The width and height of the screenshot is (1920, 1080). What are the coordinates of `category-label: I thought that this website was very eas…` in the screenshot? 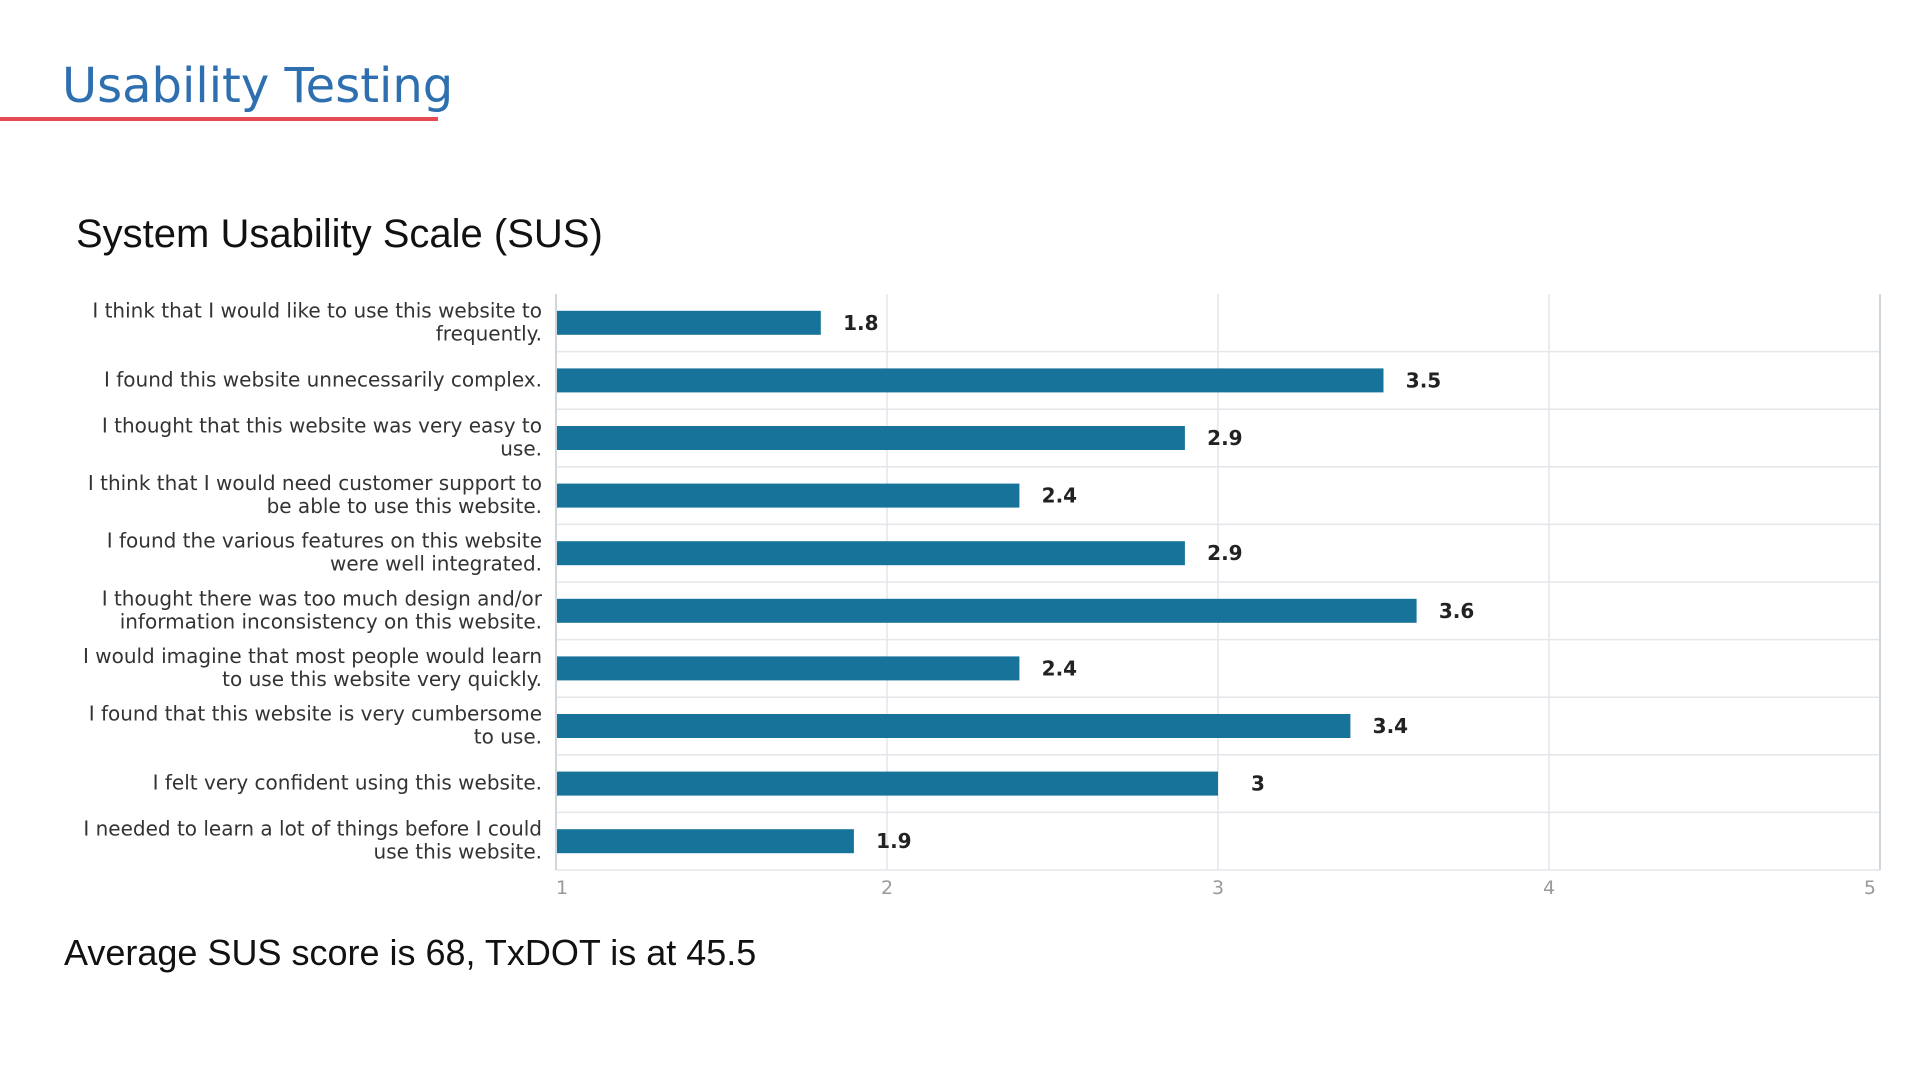 It's located at (322, 437).